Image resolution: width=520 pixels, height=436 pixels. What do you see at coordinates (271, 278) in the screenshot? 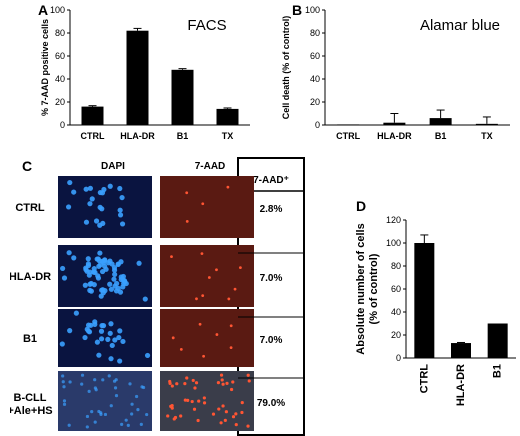
I see `pct-value: 7.0%` at bounding box center [271, 278].